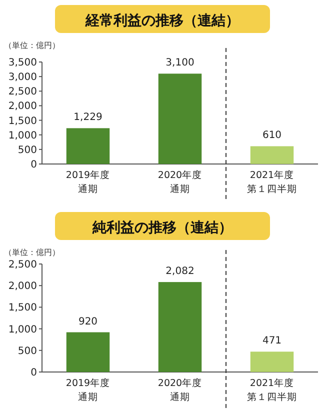 This screenshot has width=325, height=409. What do you see at coordinates (88, 322) in the screenshot?
I see `data-label: 920` at bounding box center [88, 322].